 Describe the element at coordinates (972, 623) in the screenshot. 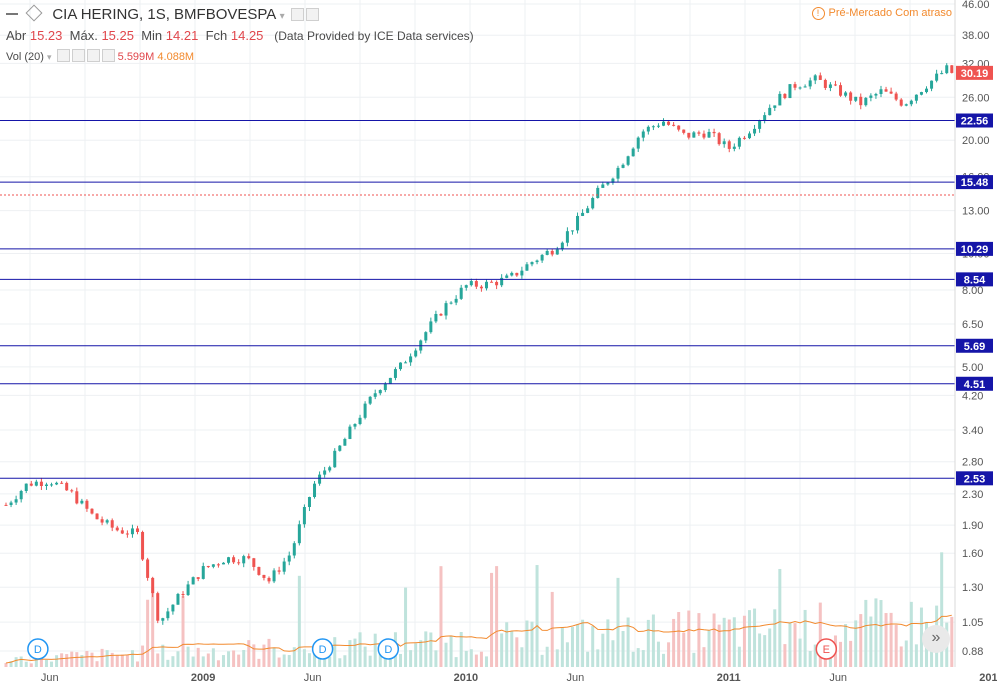

I see `y-tick-label: 1.05` at that location.